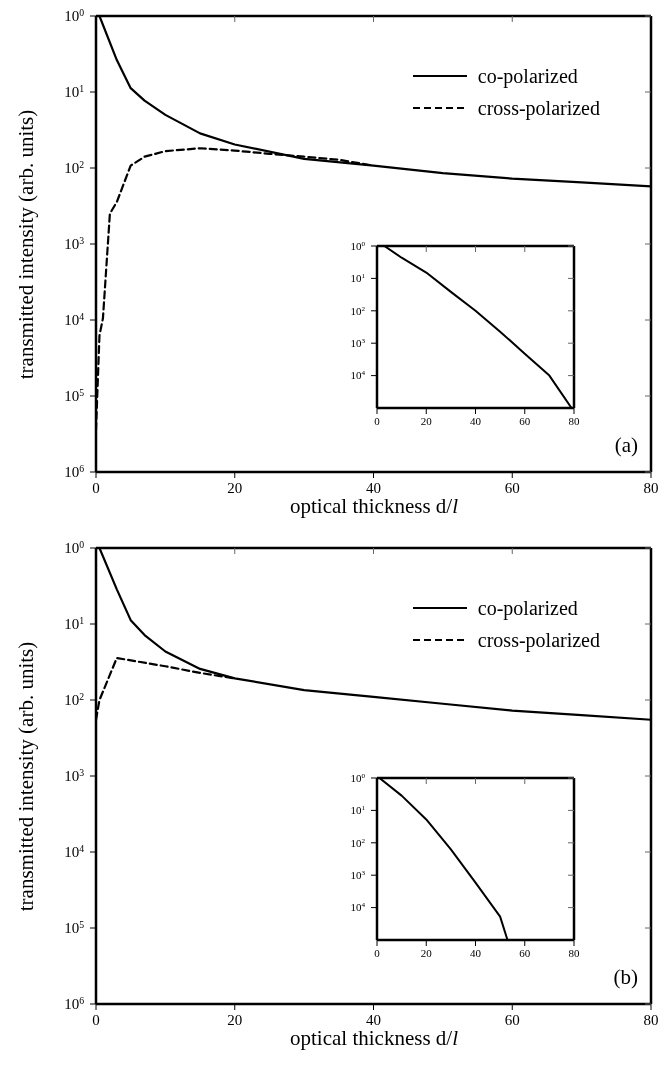  Describe the element at coordinates (626, 445) in the screenshot. I see `annotation: (a)` at that location.